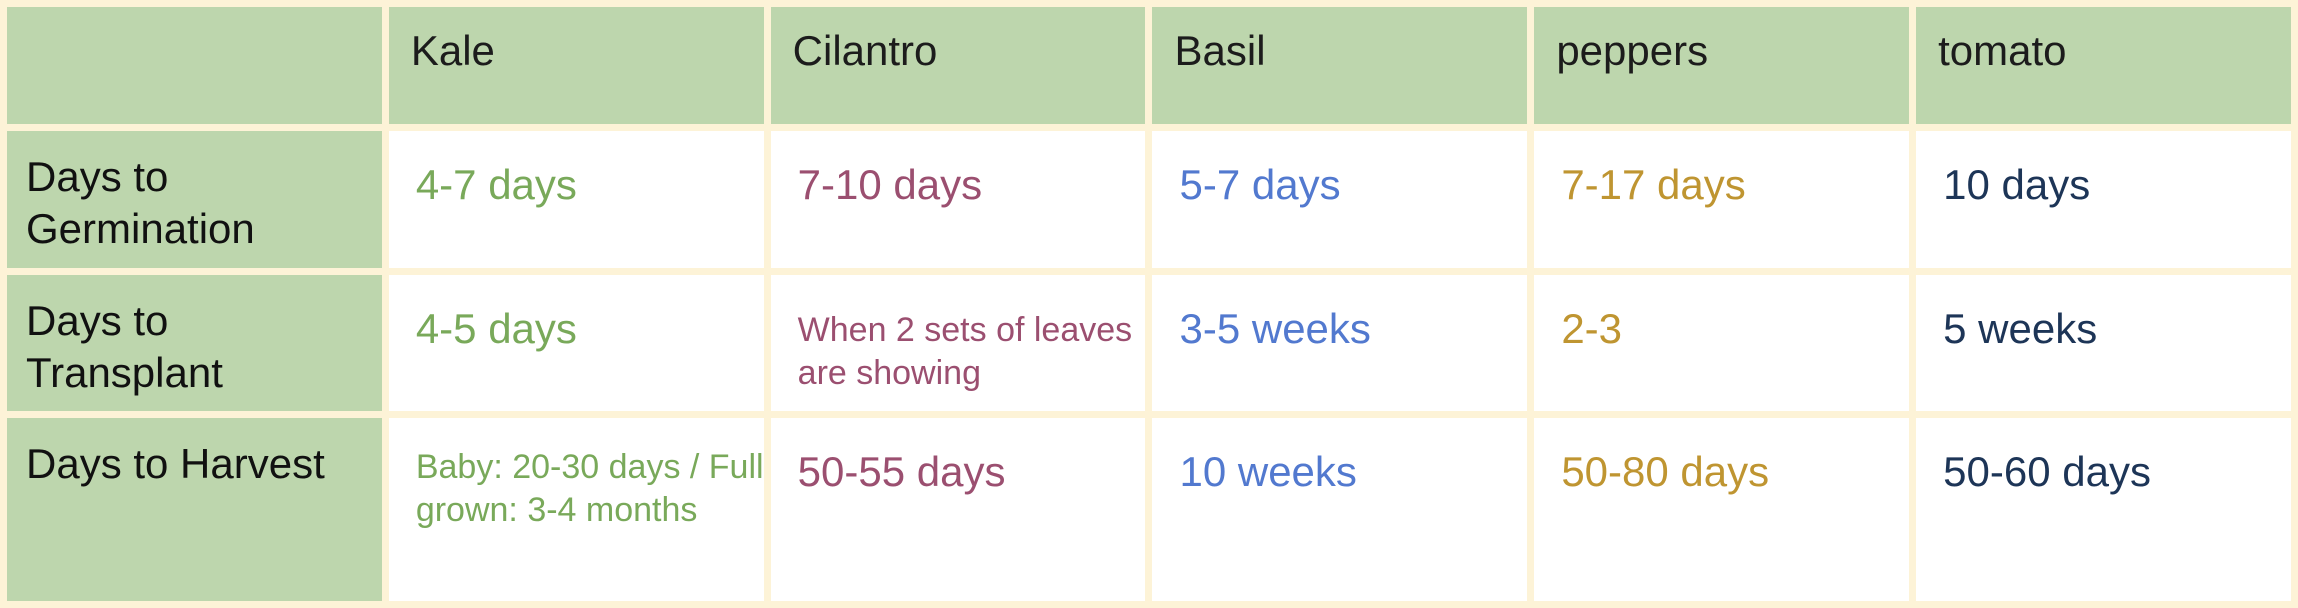 This screenshot has height=608, width=2298. Describe the element at coordinates (576, 343) in the screenshot. I see `cell-kale-transplant: 4-5 days` at that location.